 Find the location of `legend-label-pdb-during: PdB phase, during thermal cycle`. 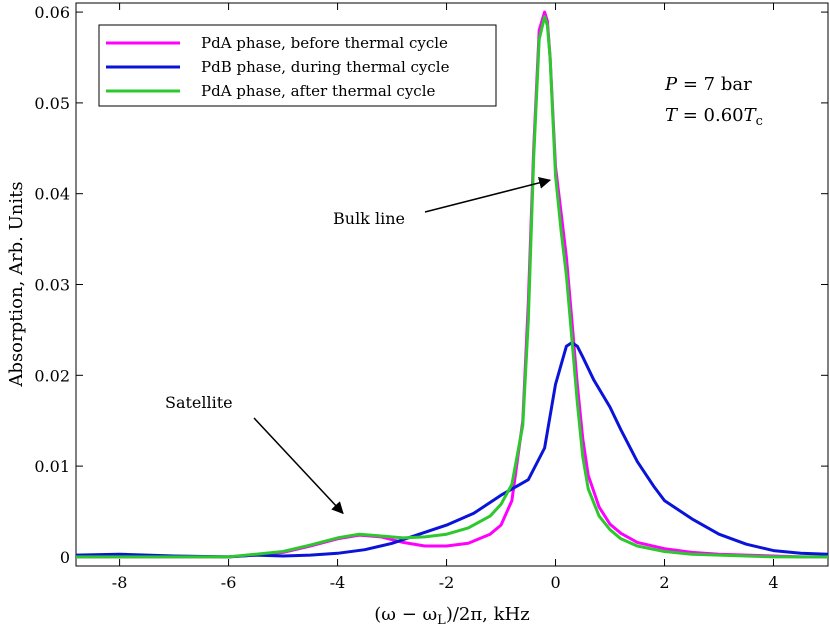

legend-label-pdb-during: PdB phase, during thermal cycle is located at coordinates (325, 67).